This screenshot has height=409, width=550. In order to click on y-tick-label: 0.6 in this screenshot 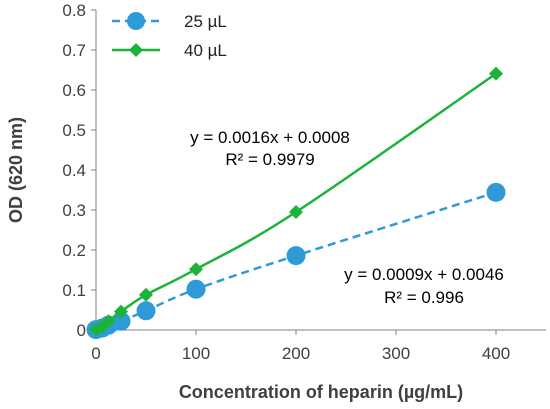, I will do `click(74, 90)`.